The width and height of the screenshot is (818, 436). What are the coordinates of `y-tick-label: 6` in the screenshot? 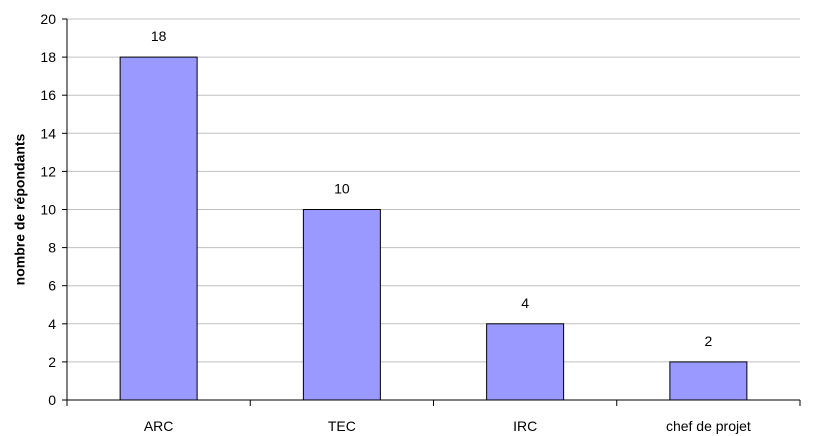 It's located at (52, 286).